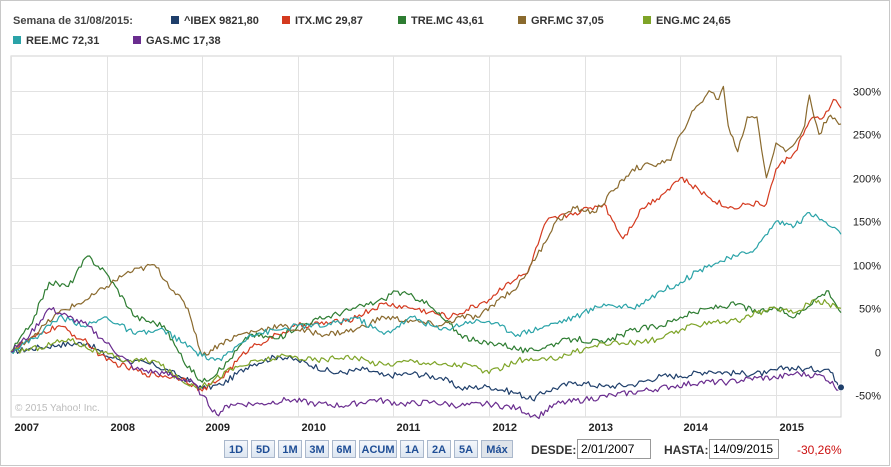 This screenshot has width=891, height=467. What do you see at coordinates (841, 387) in the screenshot?
I see `series-end-marker` at bounding box center [841, 387].